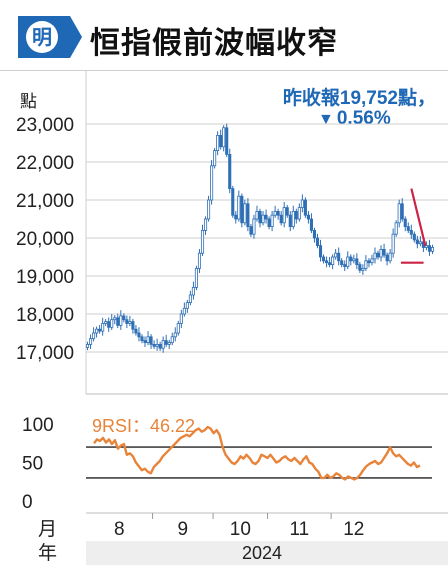 The width and height of the screenshot is (448, 571). I want to click on rsi-label: 9RSI：46.22, so click(143, 426).